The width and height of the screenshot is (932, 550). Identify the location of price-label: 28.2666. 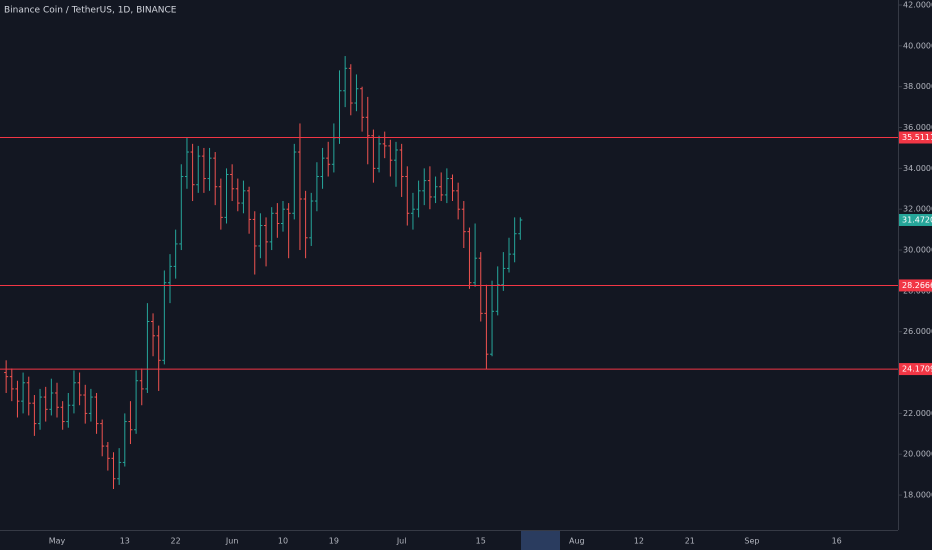
(917, 285).